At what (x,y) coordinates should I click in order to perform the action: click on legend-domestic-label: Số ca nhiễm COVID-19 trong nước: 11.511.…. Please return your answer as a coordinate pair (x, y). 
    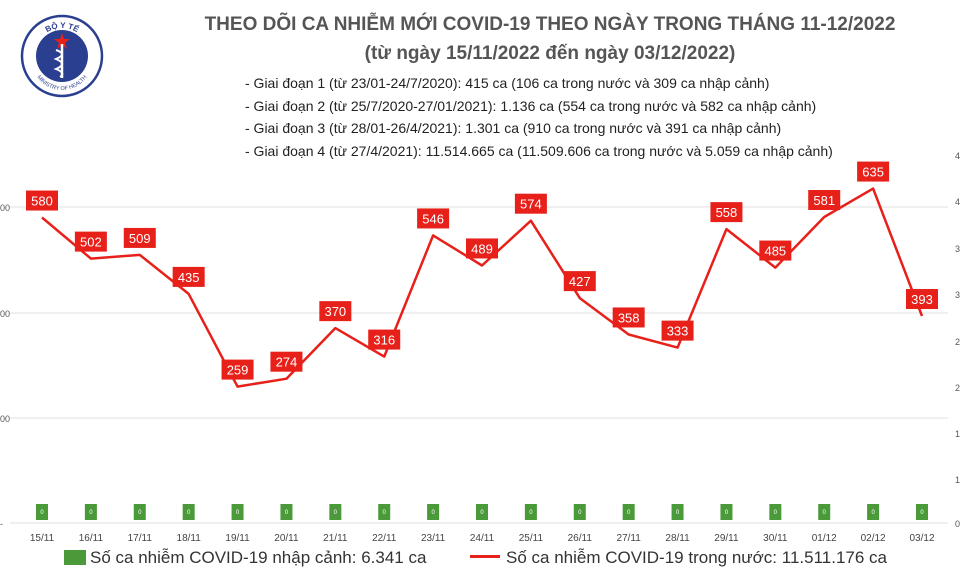
    Looking at the image, I should click on (696, 557).